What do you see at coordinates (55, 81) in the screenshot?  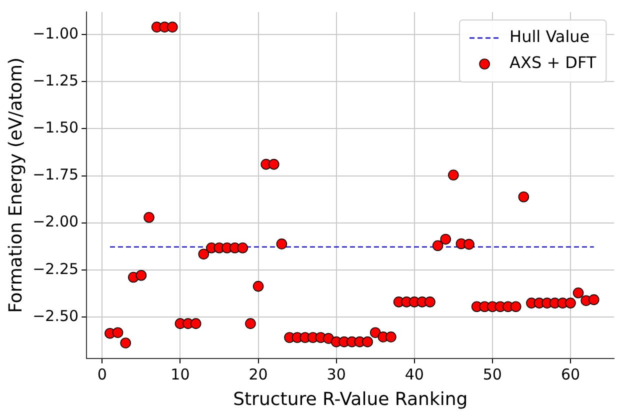 I see `y-tick-label: −1.25` at bounding box center [55, 81].